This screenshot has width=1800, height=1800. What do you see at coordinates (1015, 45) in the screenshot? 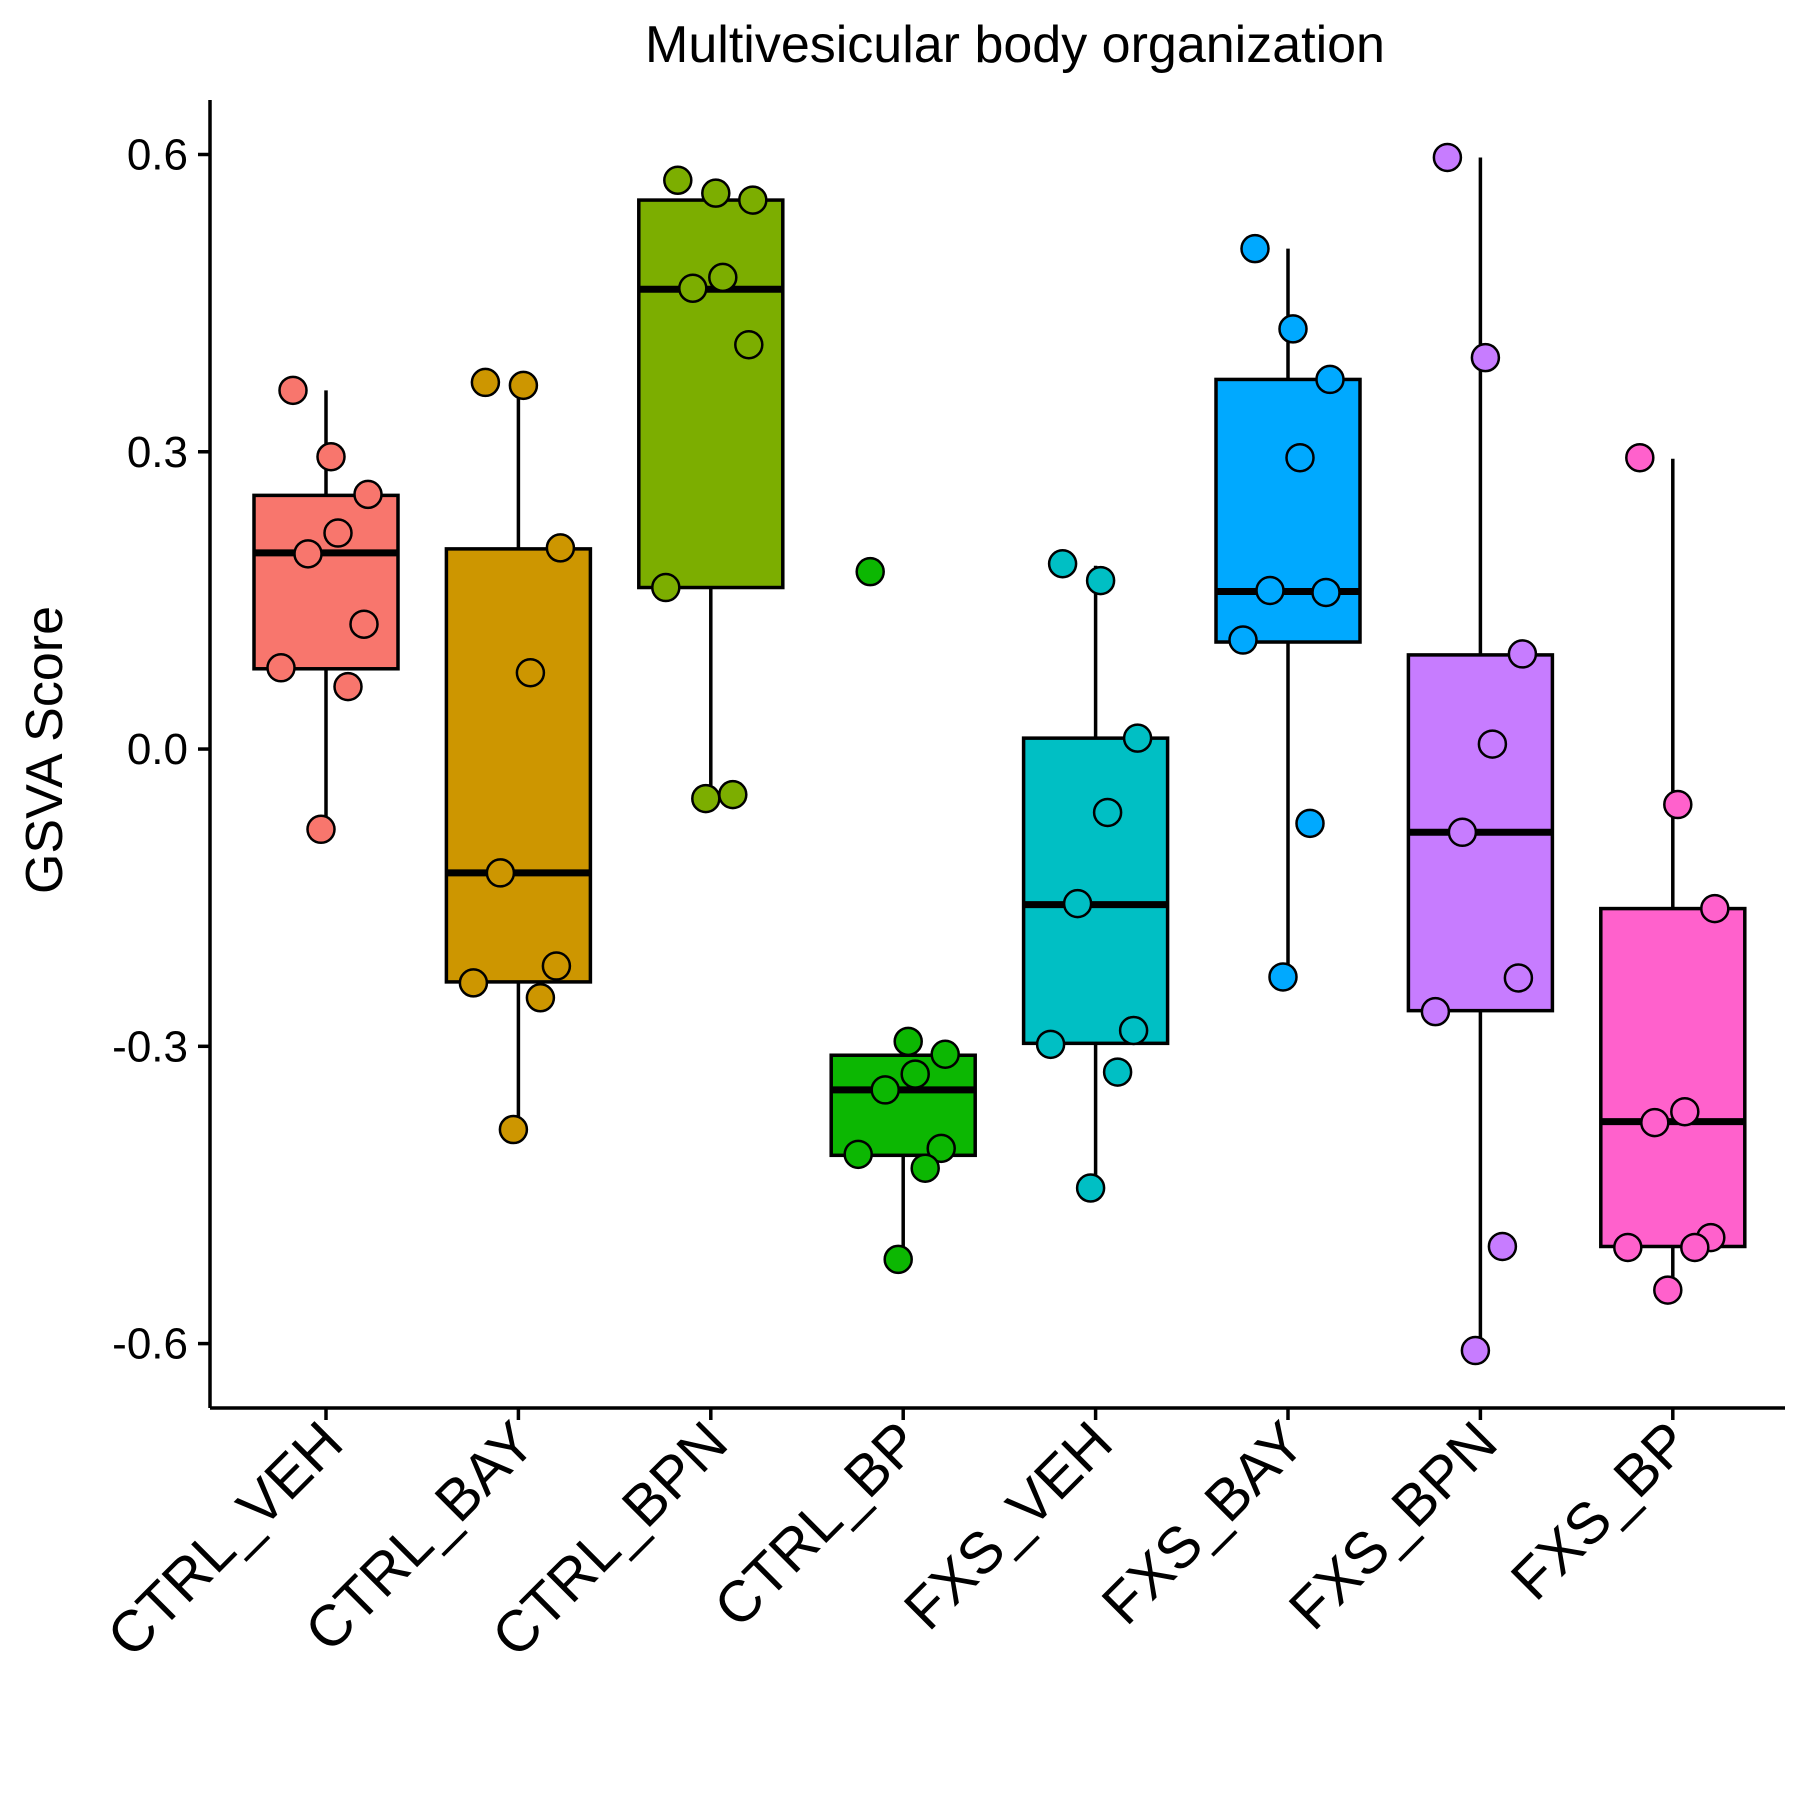
I see `chart-title: Multivesicular body organization` at bounding box center [1015, 45].